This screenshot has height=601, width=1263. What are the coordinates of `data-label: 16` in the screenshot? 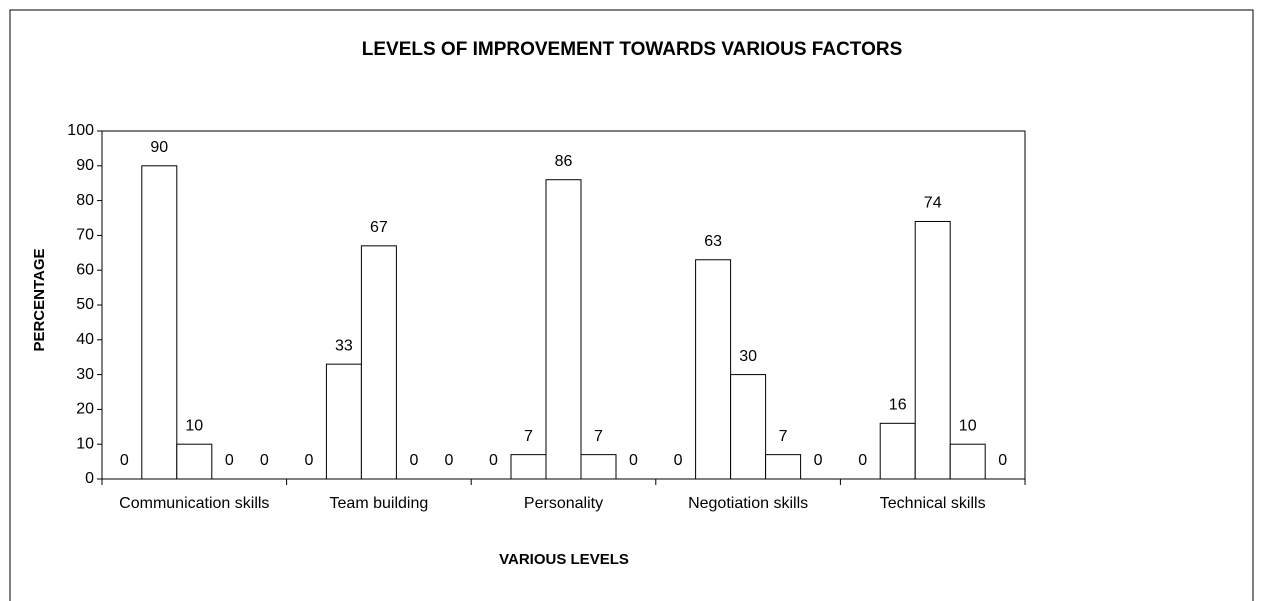 It's located at (898, 405).